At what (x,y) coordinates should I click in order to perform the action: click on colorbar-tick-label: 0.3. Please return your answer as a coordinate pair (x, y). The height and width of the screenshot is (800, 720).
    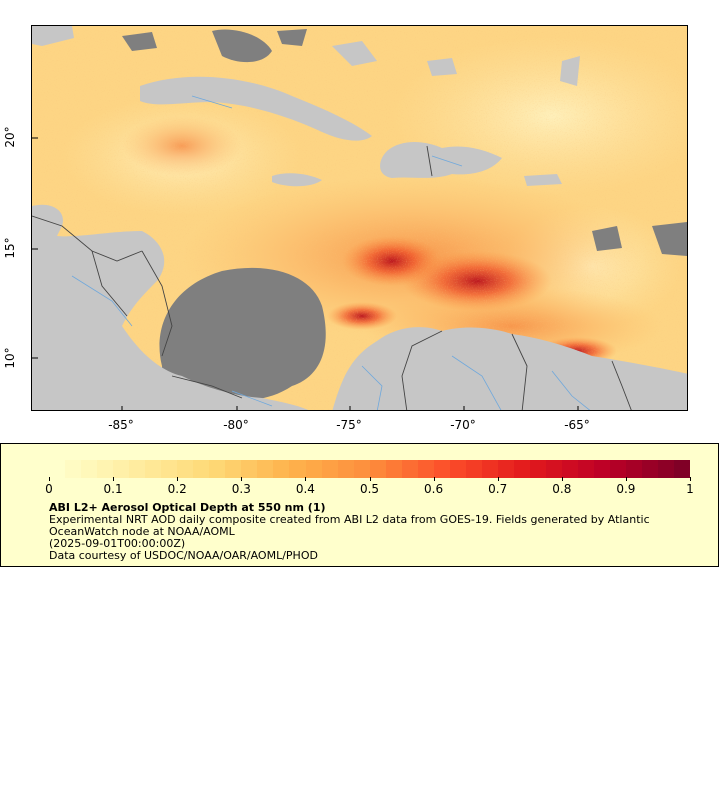
    Looking at the image, I should click on (241, 489).